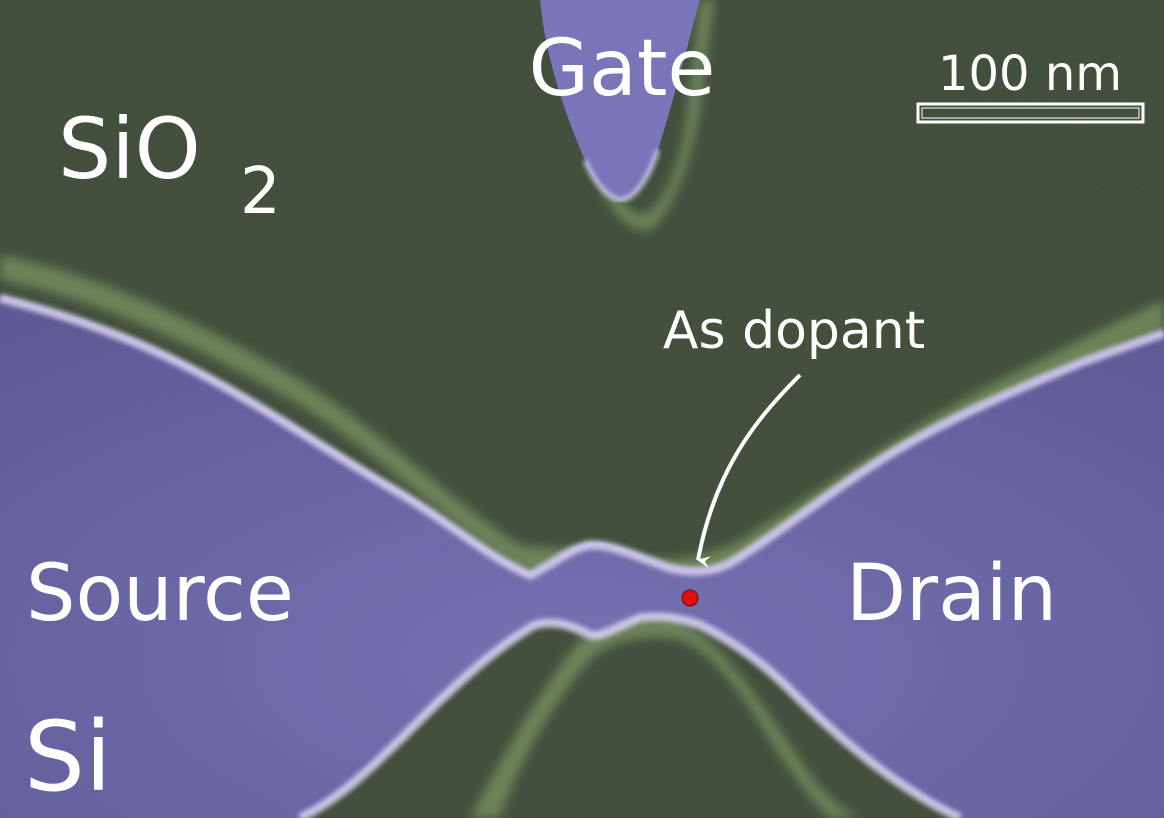 Image resolution: width=1164 pixels, height=818 pixels. Describe the element at coordinates (160, 594) in the screenshot. I see `source-label: Source` at that location.